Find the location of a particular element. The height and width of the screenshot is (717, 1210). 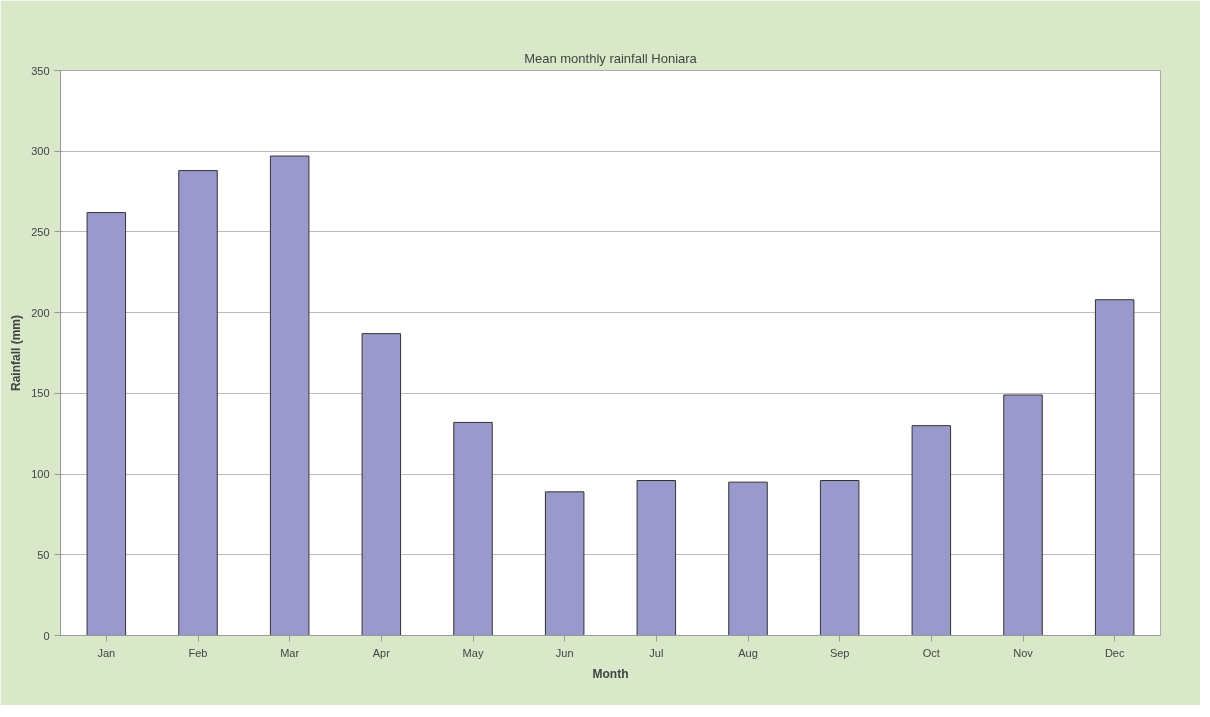

x-tick-label: Jan is located at coordinates (106, 652).